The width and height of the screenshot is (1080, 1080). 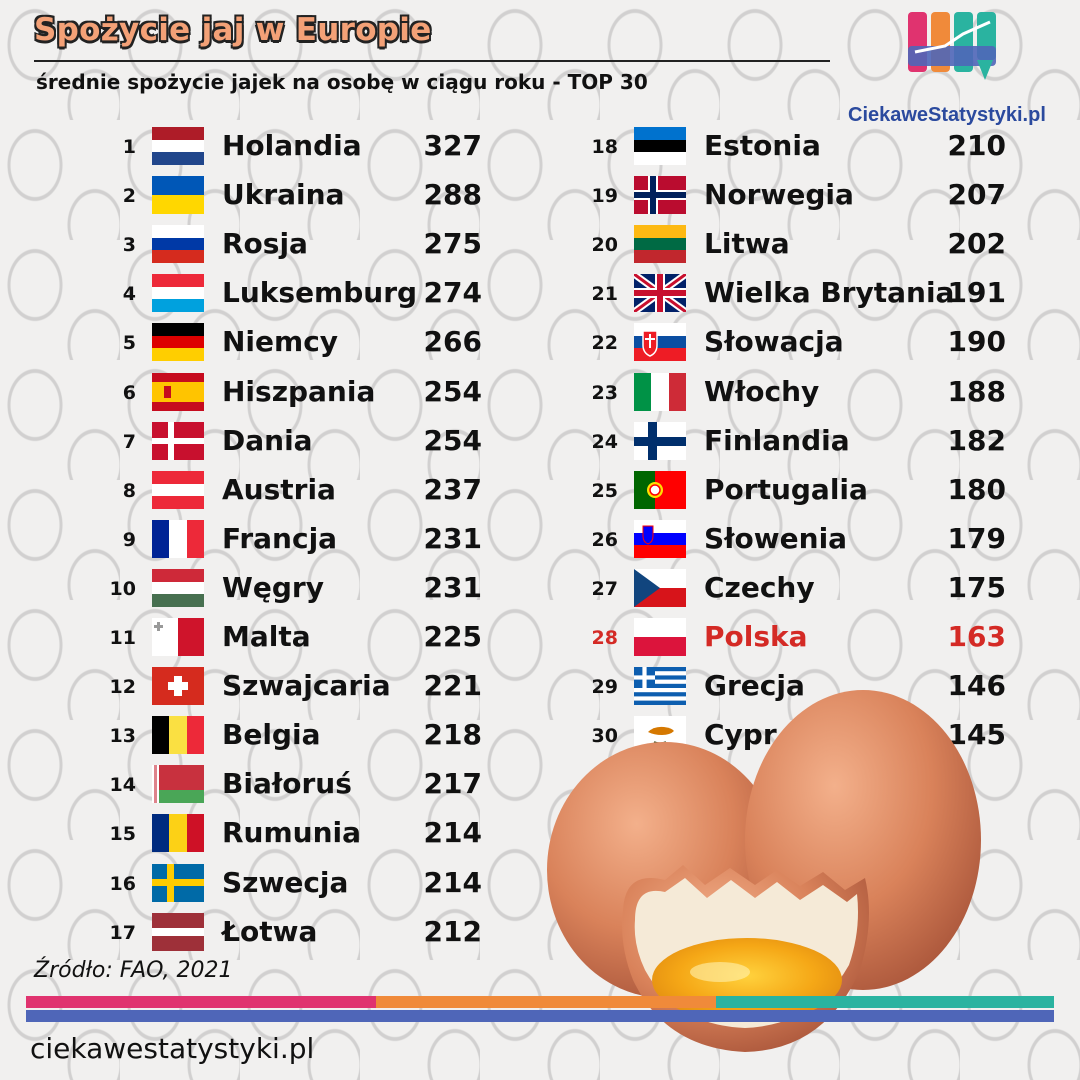 What do you see at coordinates (776, 538) in the screenshot?
I see `country-name: Słowenia` at bounding box center [776, 538].